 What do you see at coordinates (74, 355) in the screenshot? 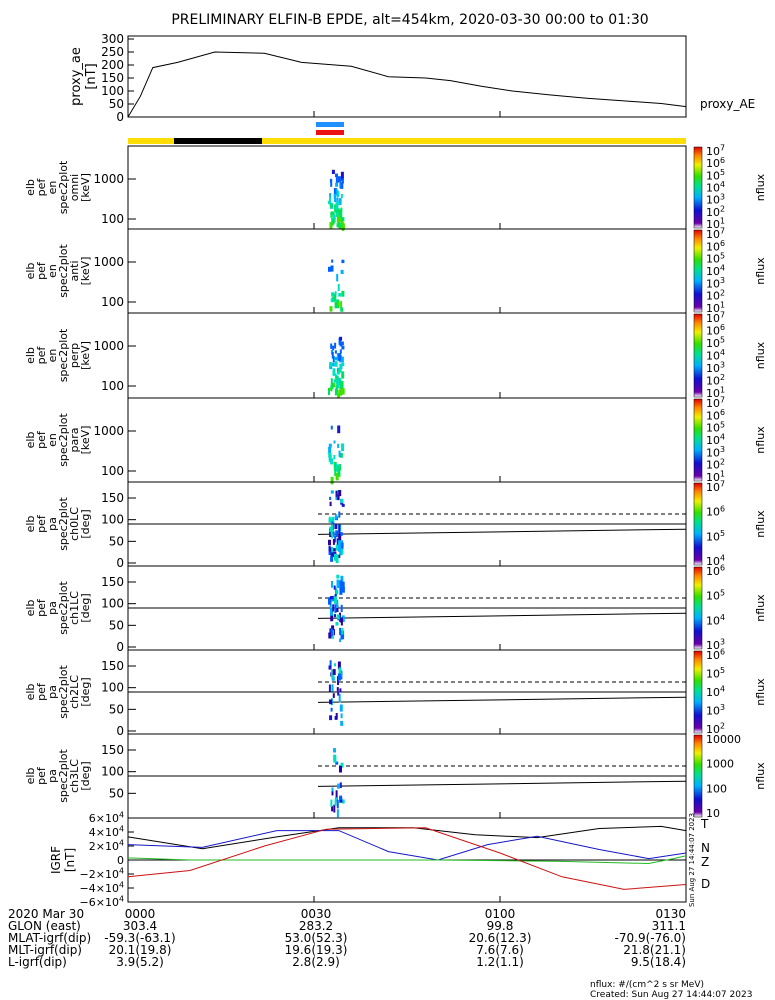
I see `panel-ylabel-line: perp` at bounding box center [74, 355].